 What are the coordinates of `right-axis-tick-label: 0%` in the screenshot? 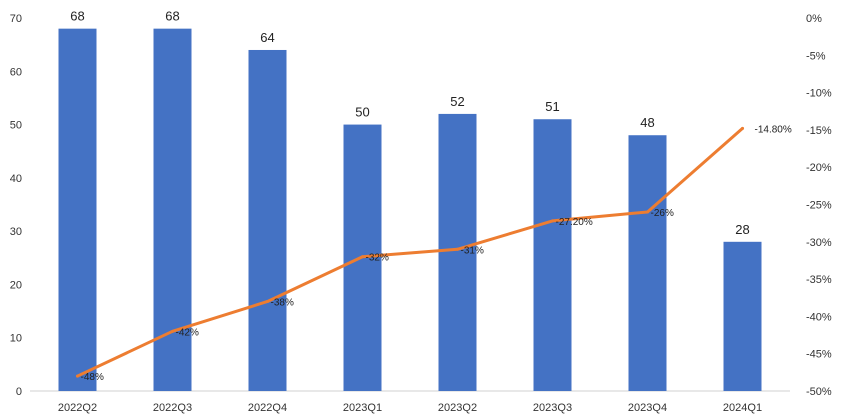 It's located at (814, 19).